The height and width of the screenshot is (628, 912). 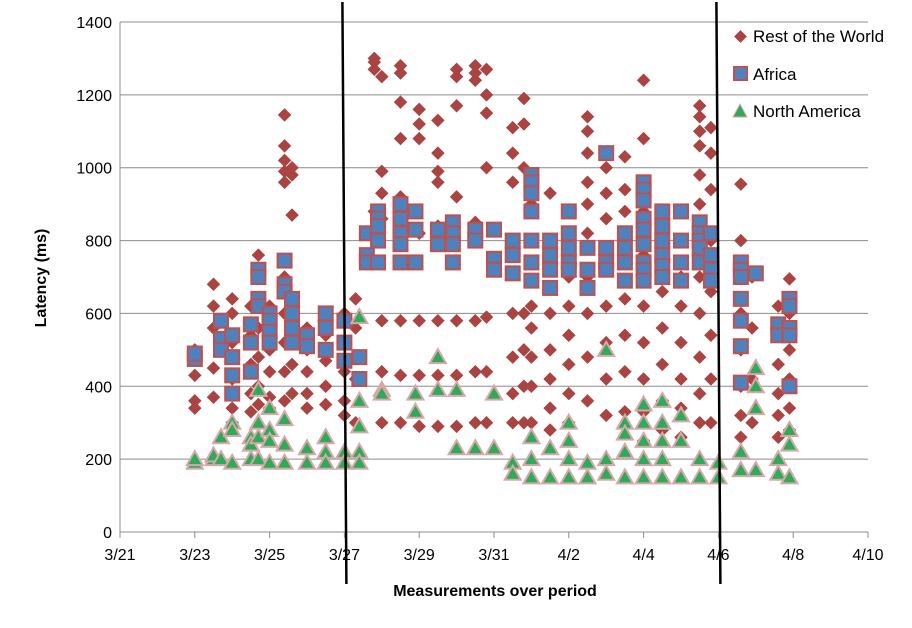 What do you see at coordinates (740, 110) in the screenshot?
I see `legend-marker-triangle` at bounding box center [740, 110].